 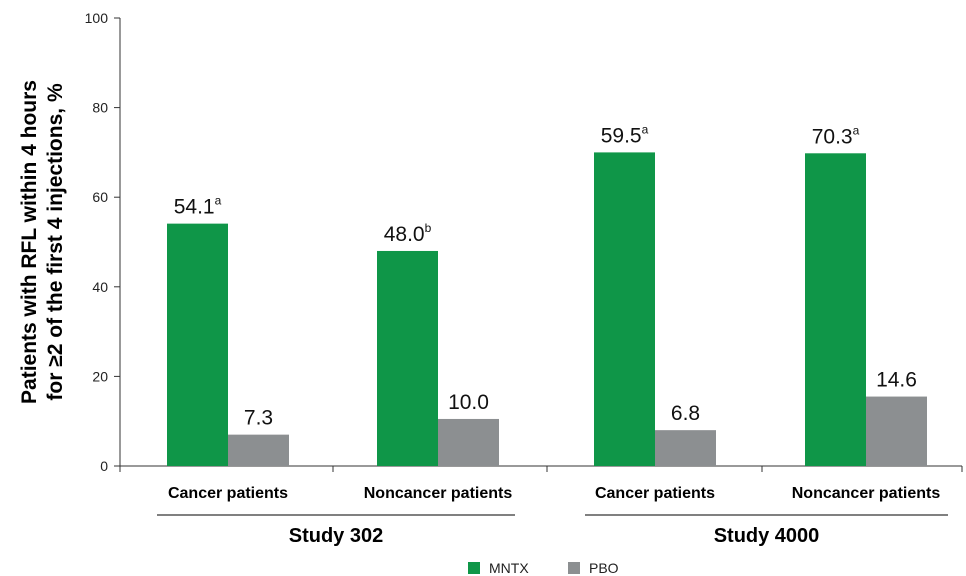 I want to click on value-footnote-superscript: b, so click(x=428, y=228).